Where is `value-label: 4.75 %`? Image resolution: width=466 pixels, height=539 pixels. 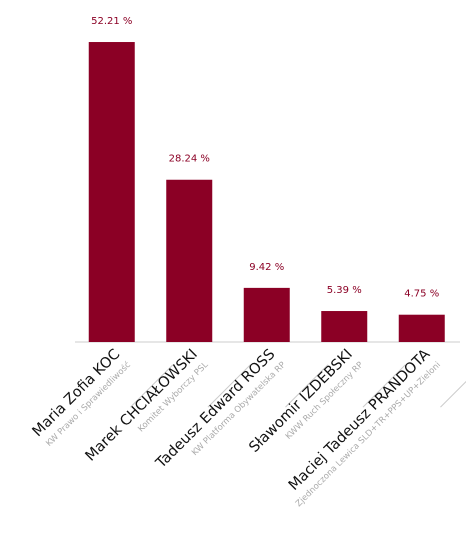 value-label: 4.75 % is located at coordinates (421, 294).